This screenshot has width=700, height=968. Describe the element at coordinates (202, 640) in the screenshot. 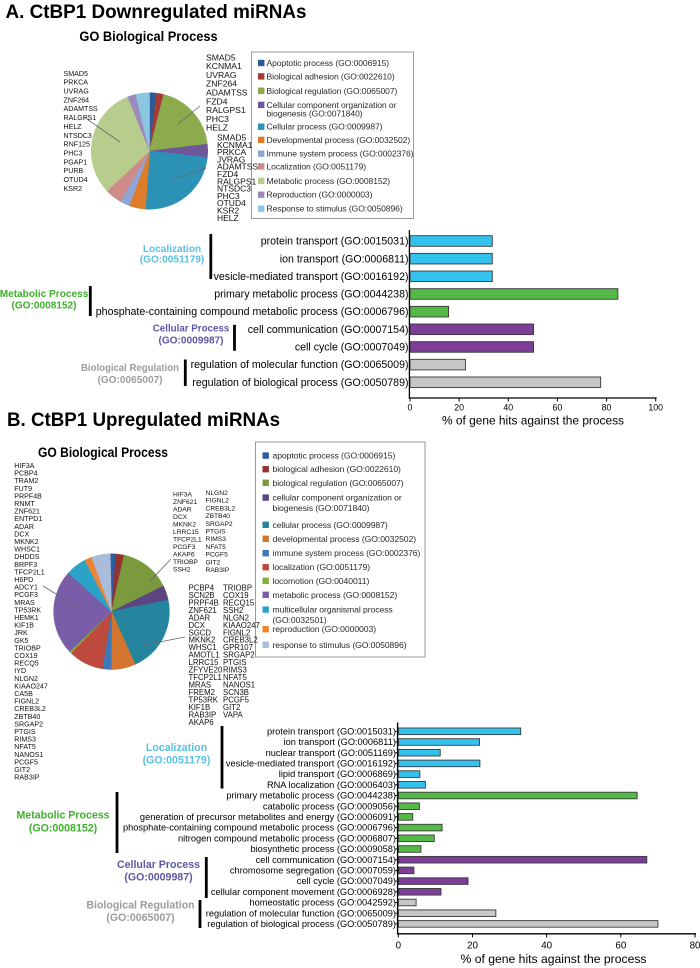

I see `svg-text: MKNK2` at that location.